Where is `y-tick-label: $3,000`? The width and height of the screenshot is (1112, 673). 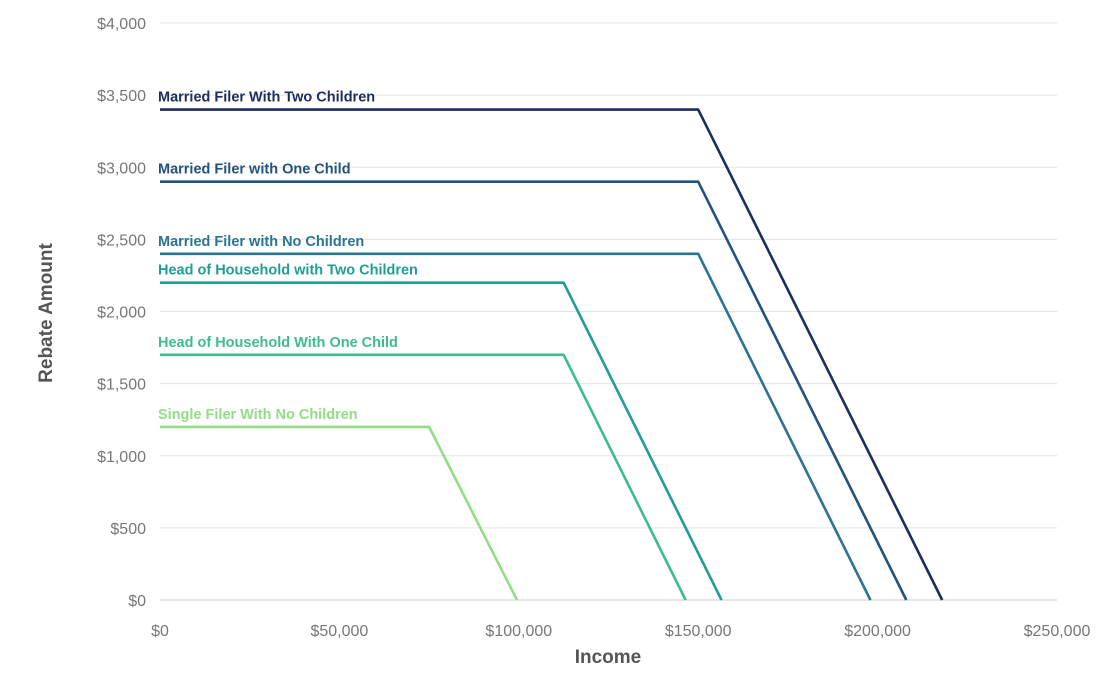
y-tick-label: $3,000 is located at coordinates (121, 168).